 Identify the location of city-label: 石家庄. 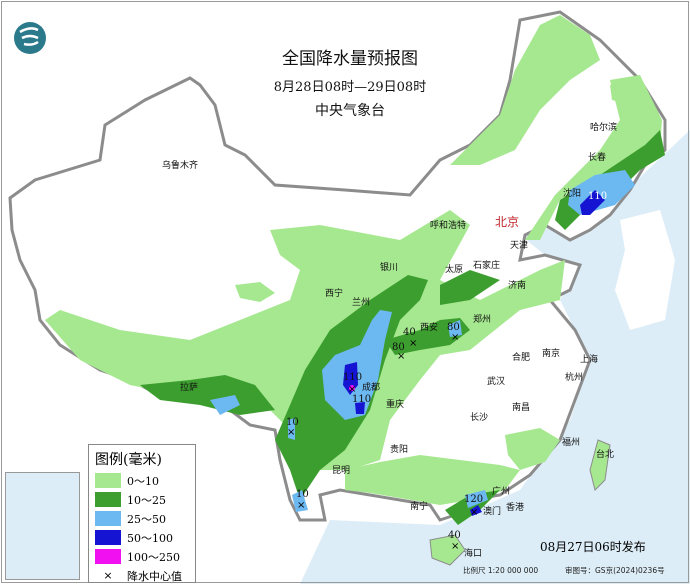
(486, 265).